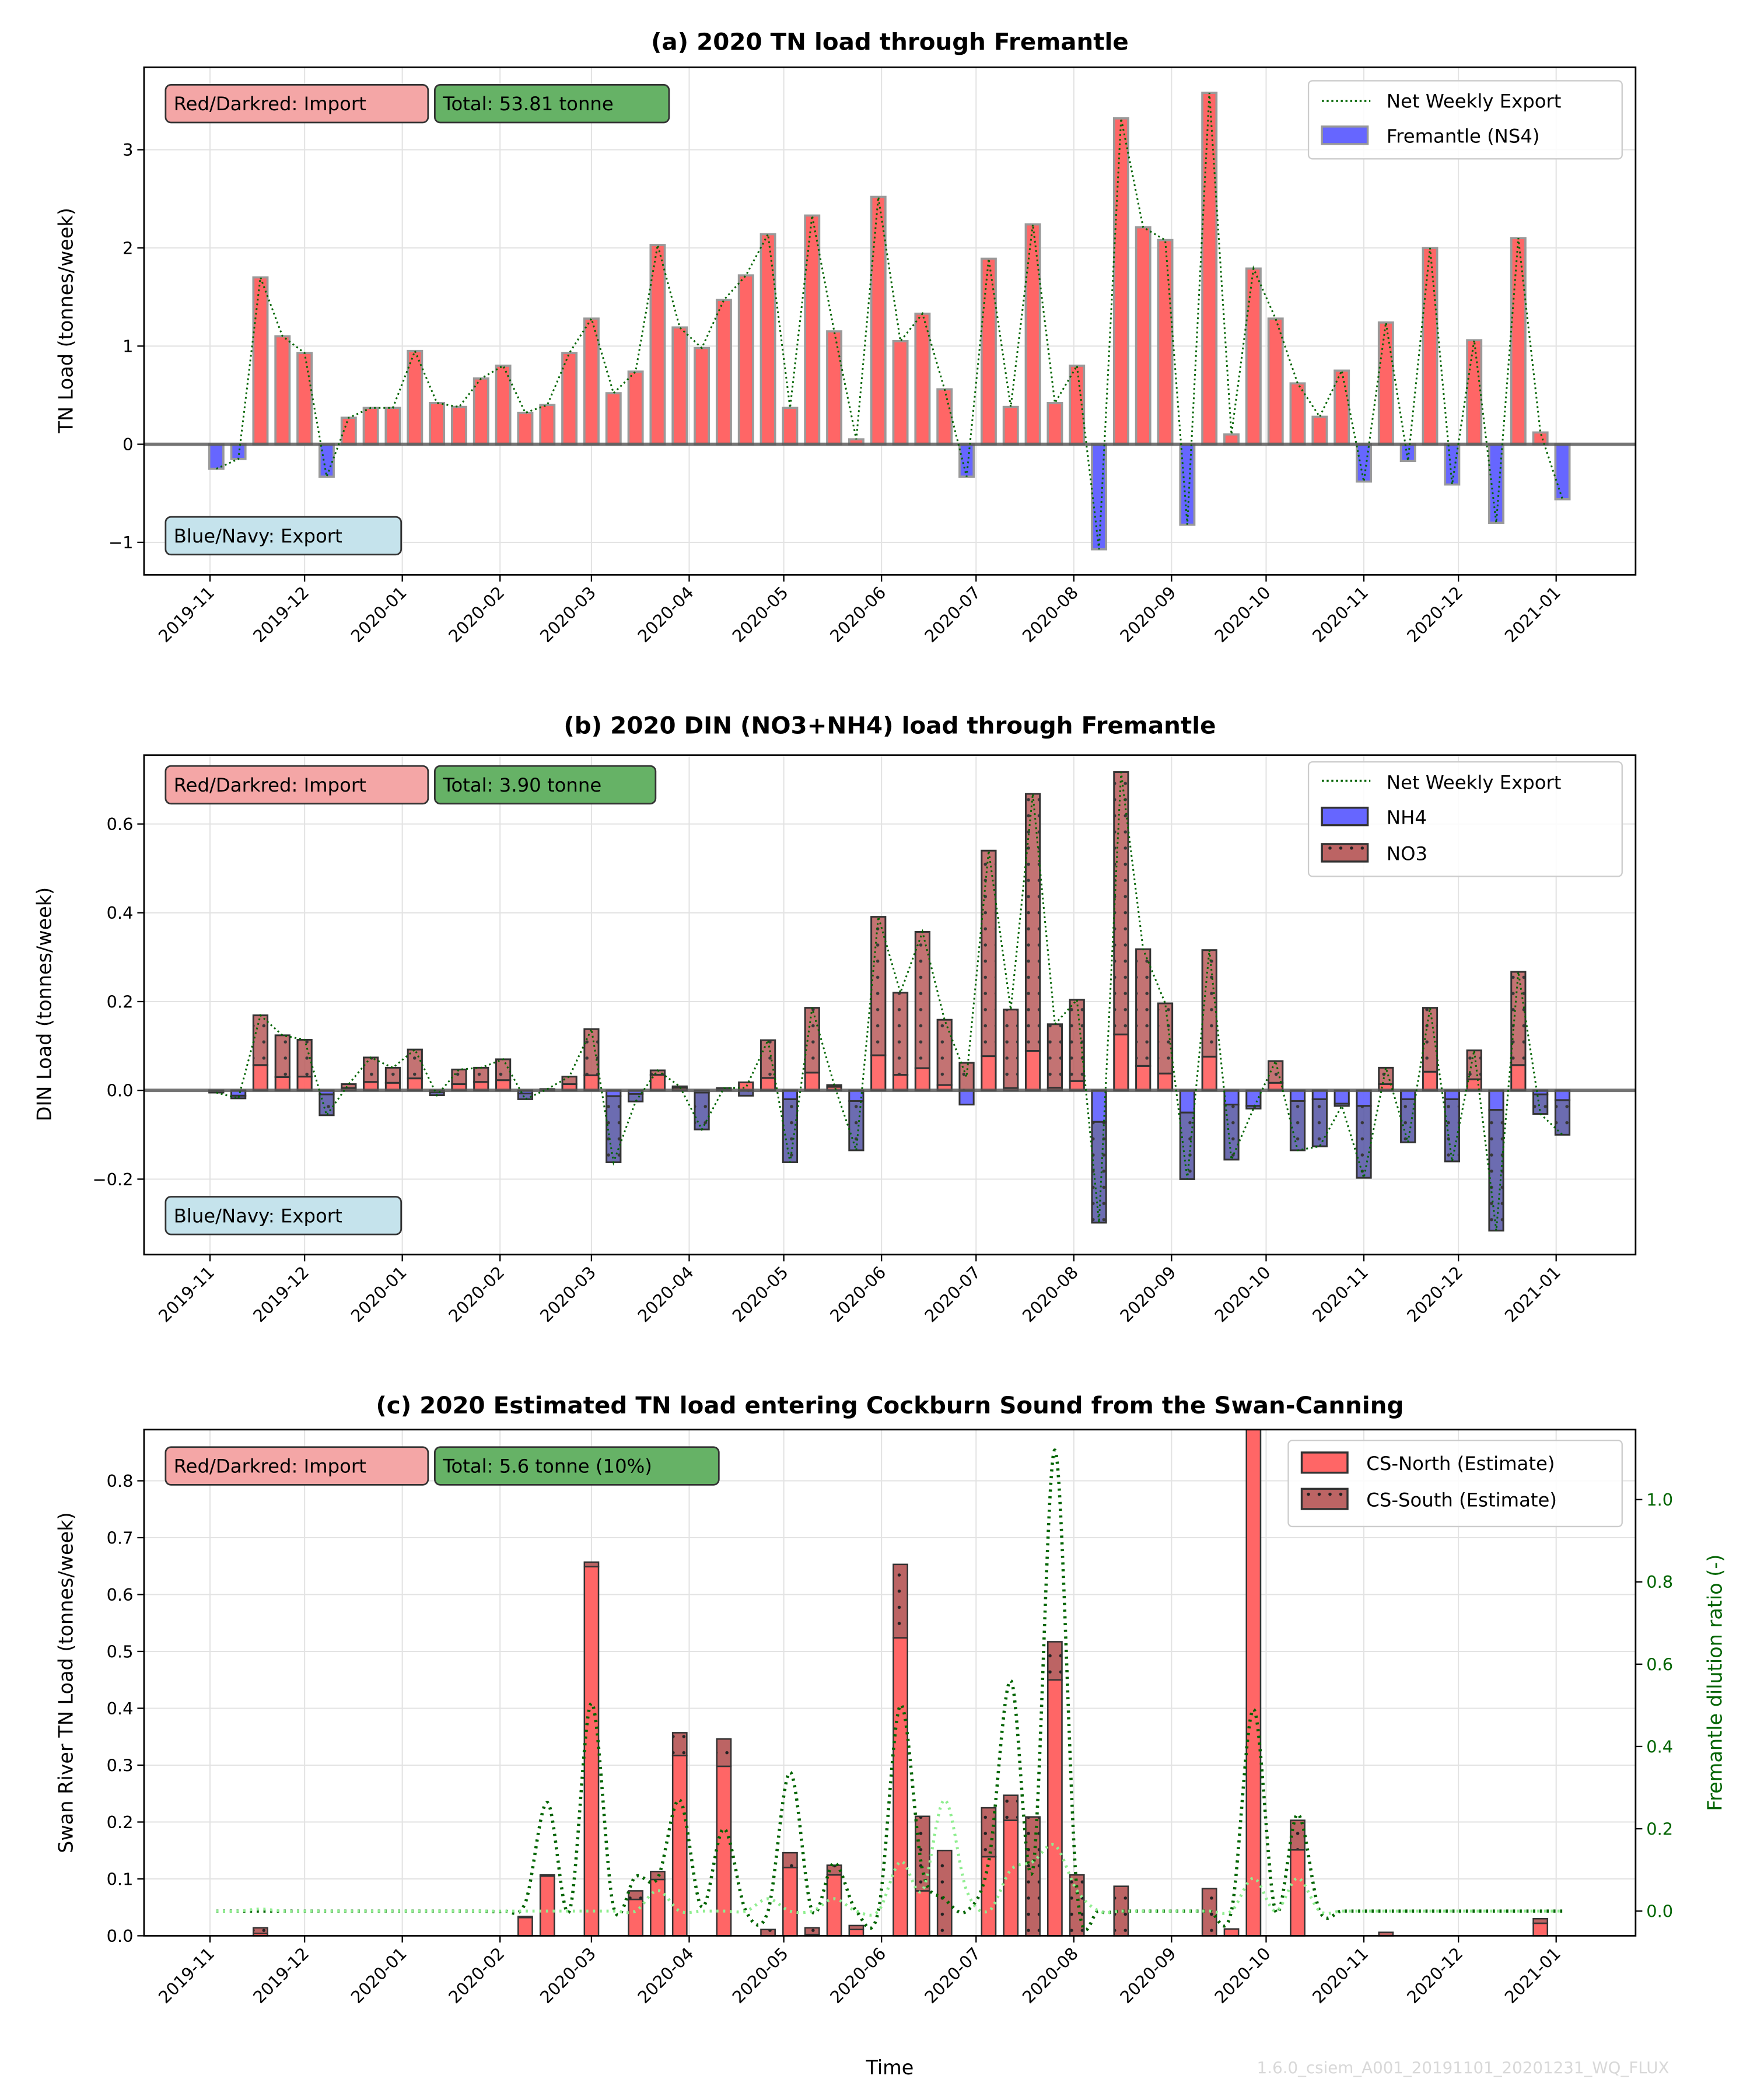  Describe the element at coordinates (66, 1682) in the screenshot. I see `y-axis-label: Swan River TN Load (tonnes/week)` at that location.